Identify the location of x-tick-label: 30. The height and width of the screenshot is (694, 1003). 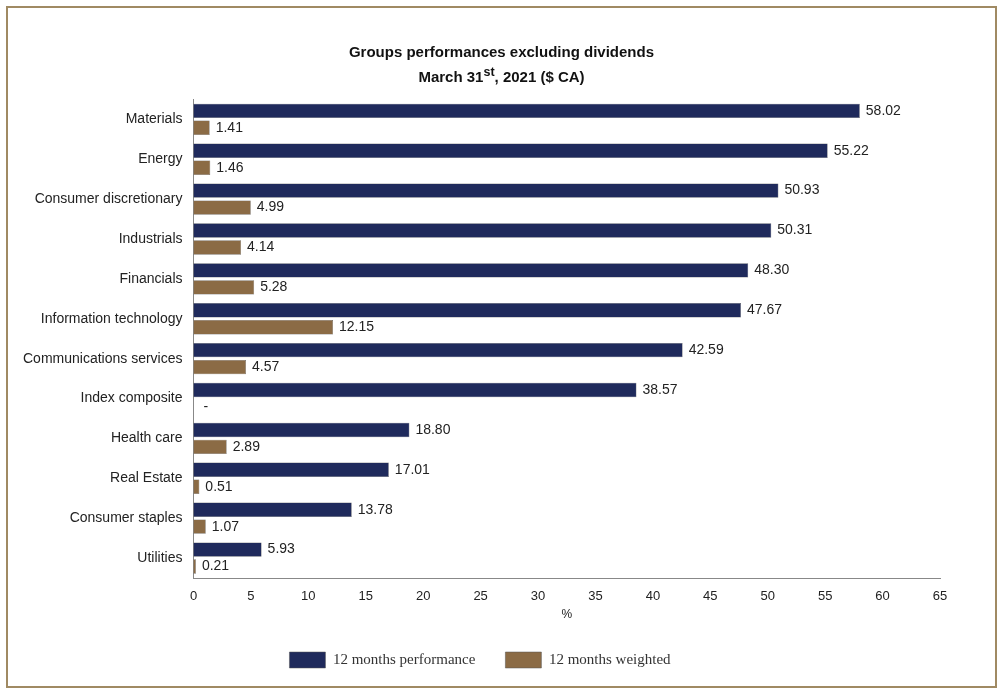
(538, 596).